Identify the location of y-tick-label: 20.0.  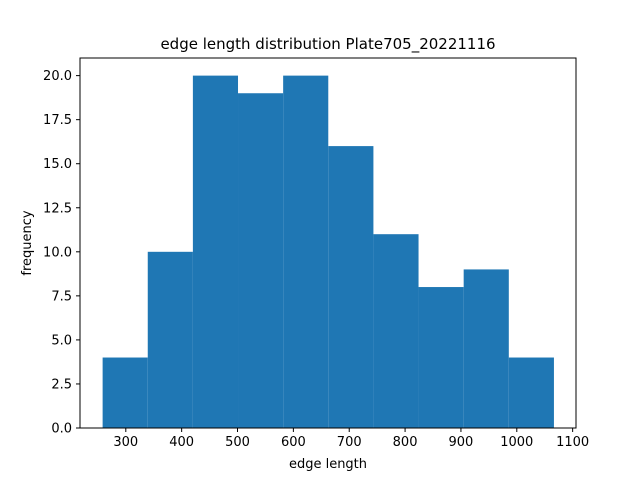
(57, 76).